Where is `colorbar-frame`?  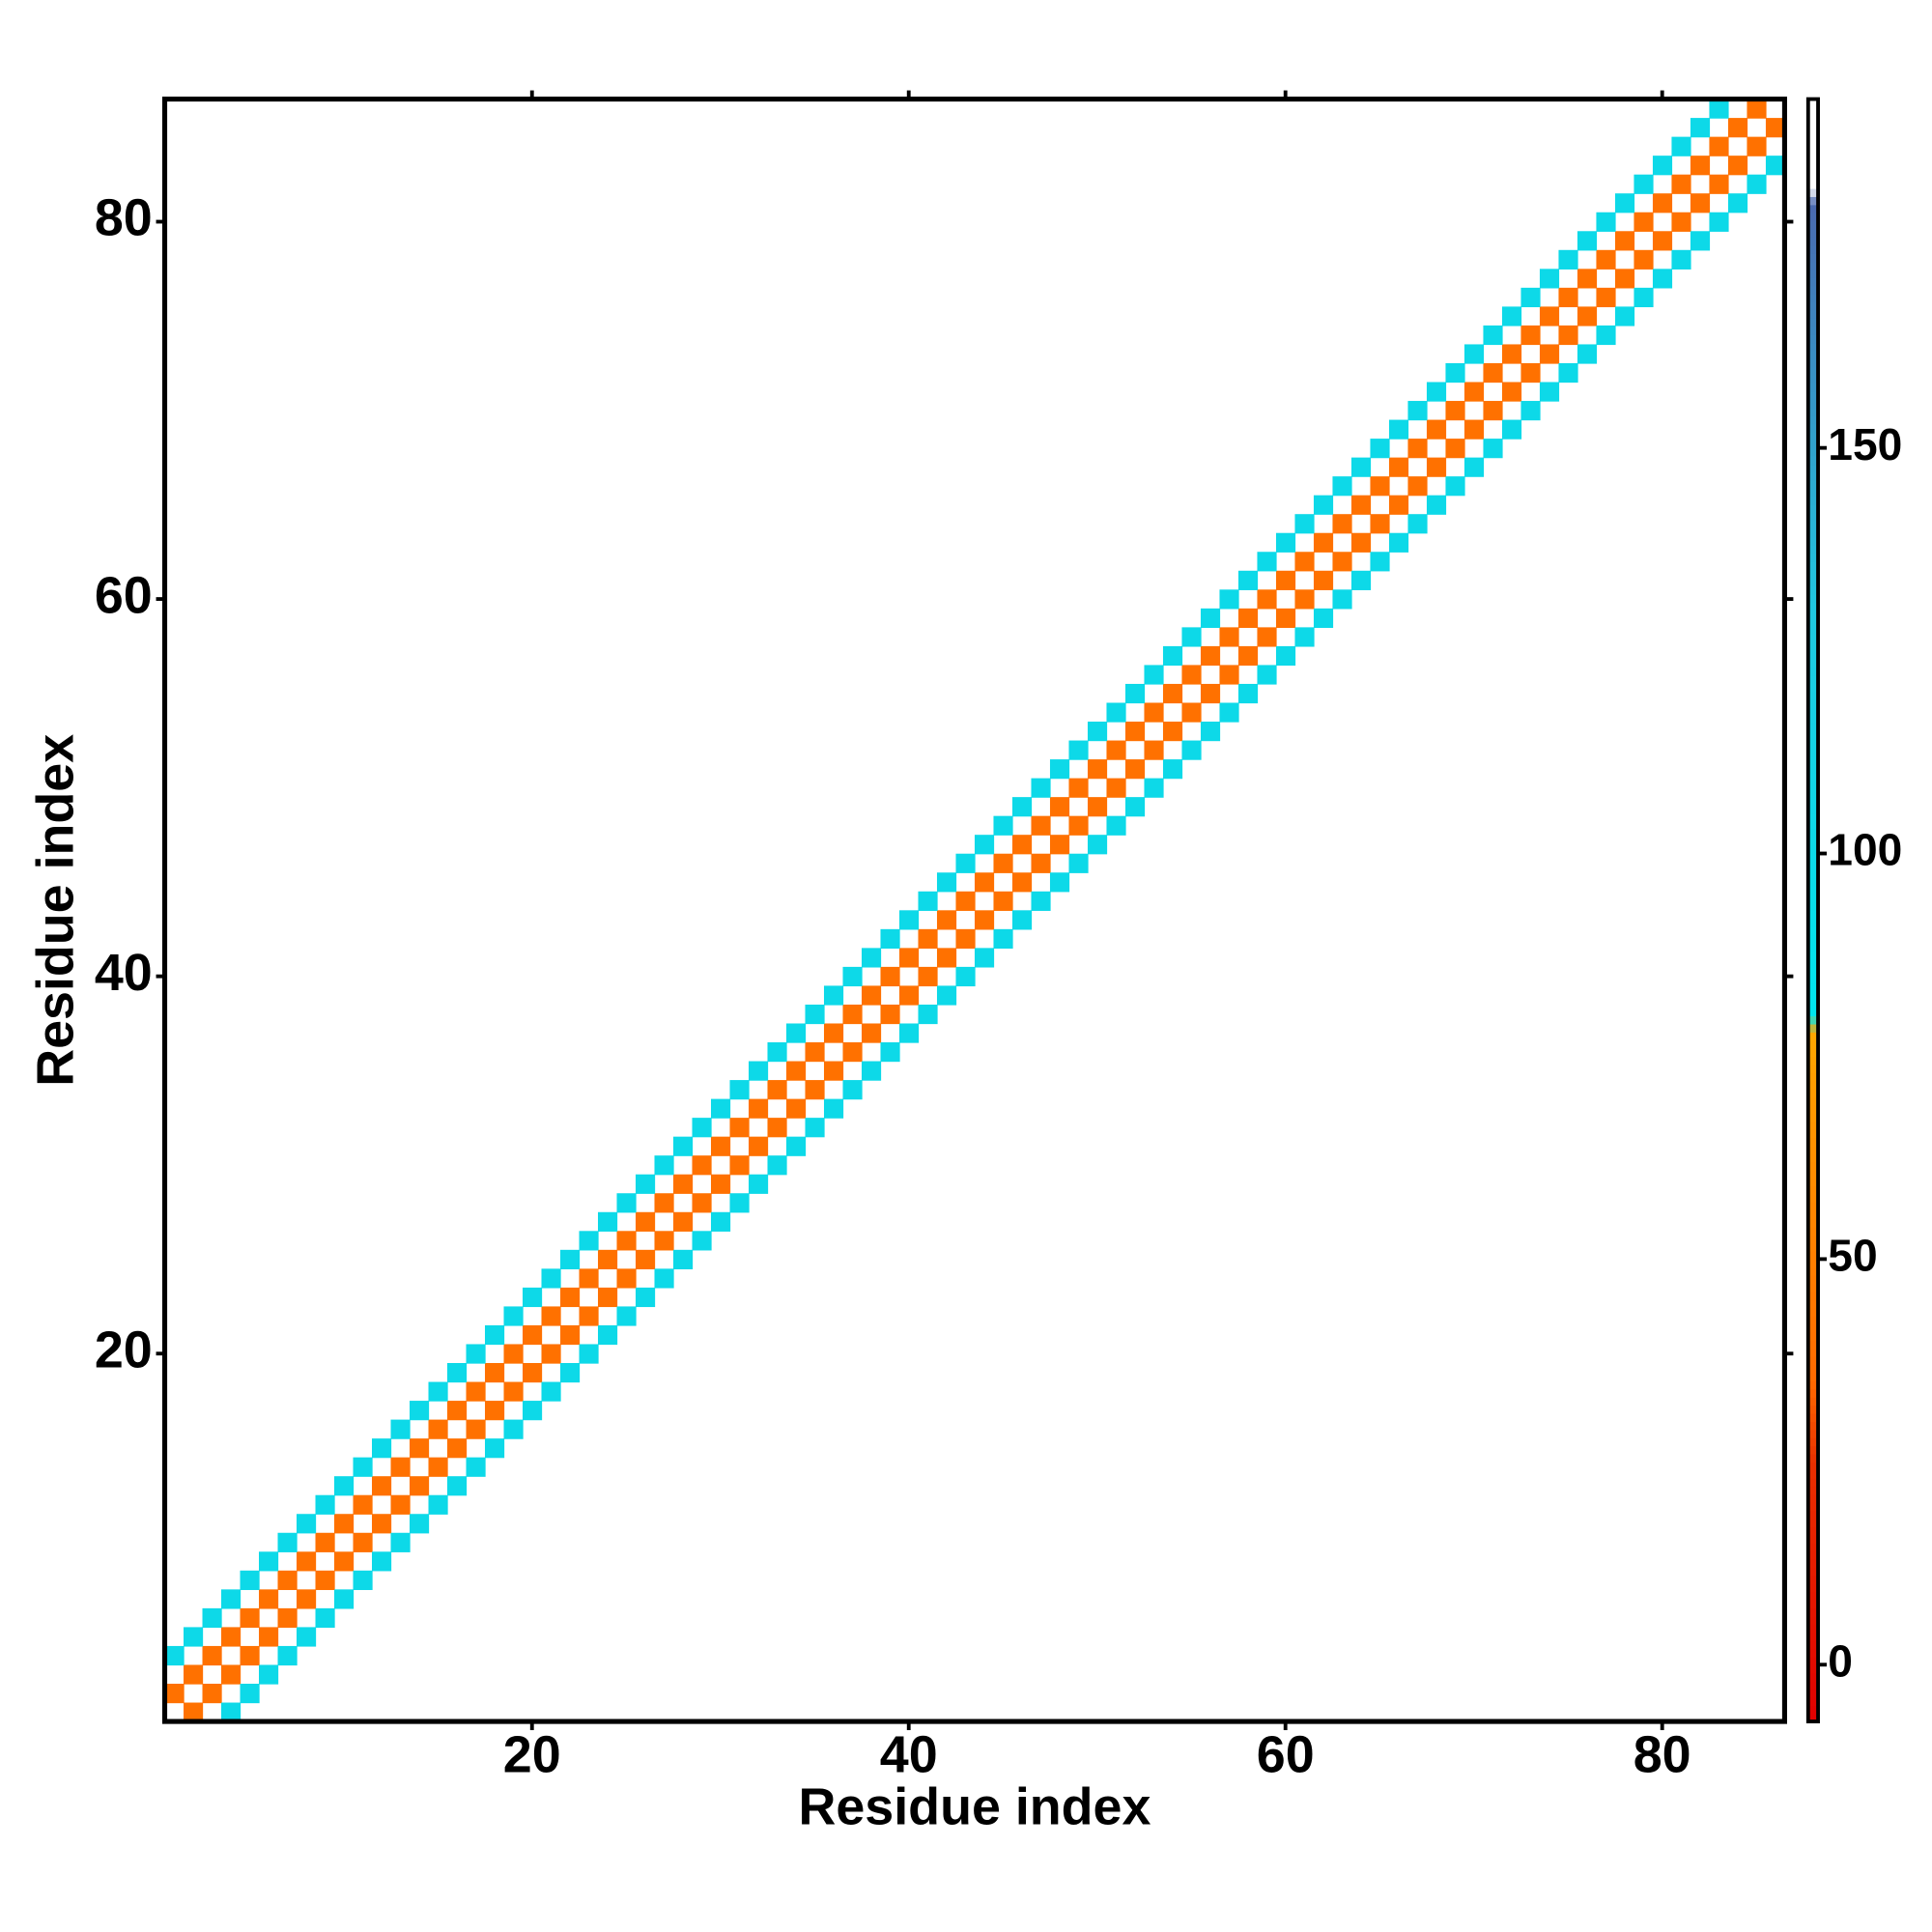 colorbar-frame is located at coordinates (1812, 910).